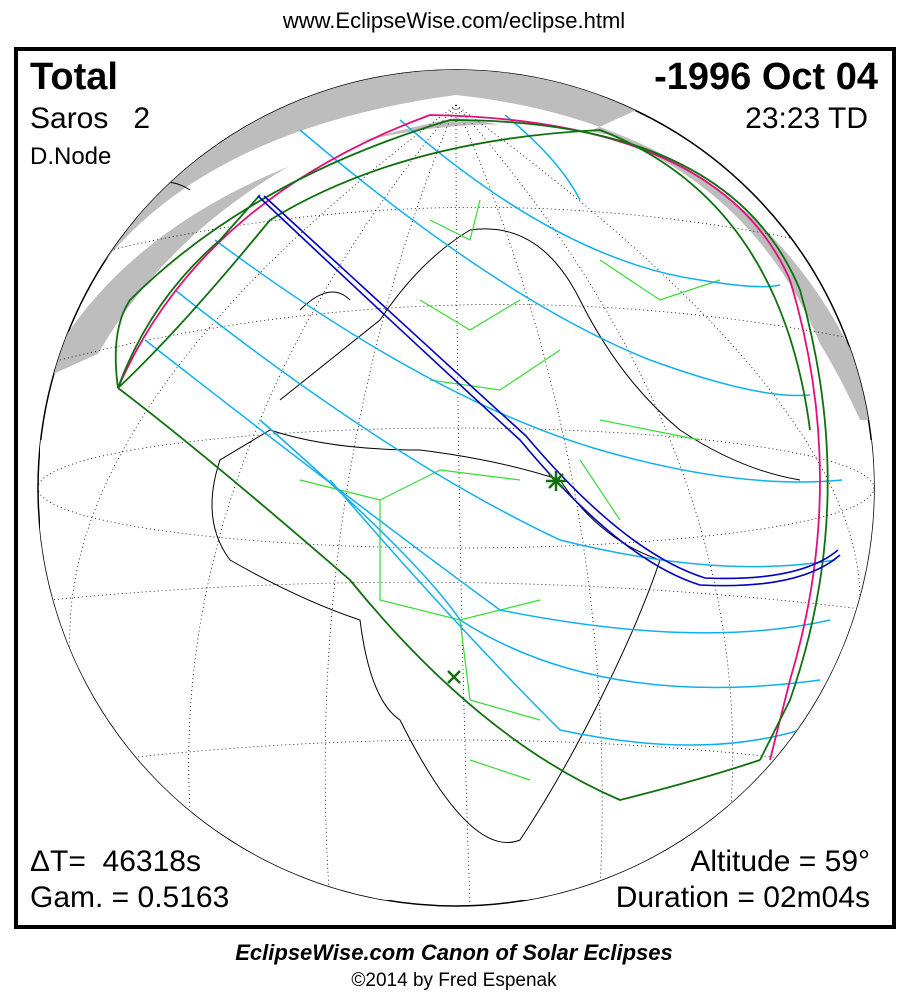 The height and width of the screenshot is (1004, 908). Describe the element at coordinates (454, 20) in the screenshot. I see `page-url: www.EclipseWise.com/eclipse.html` at that location.